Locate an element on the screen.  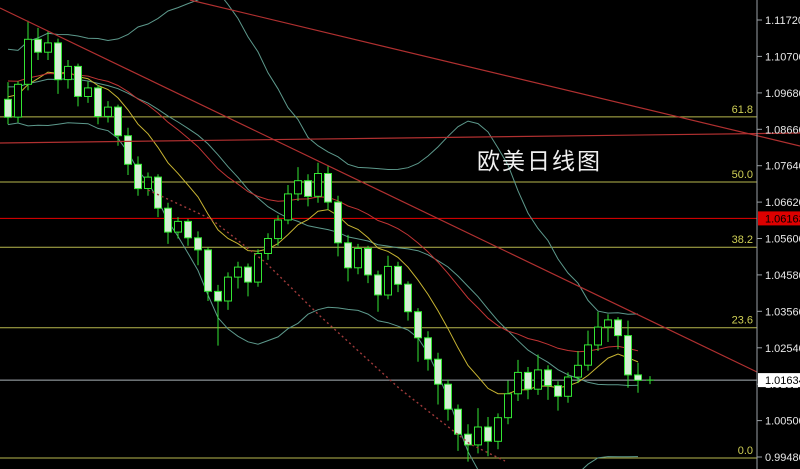
axis-tick-label: 0.99480 is located at coordinates (782, 458).